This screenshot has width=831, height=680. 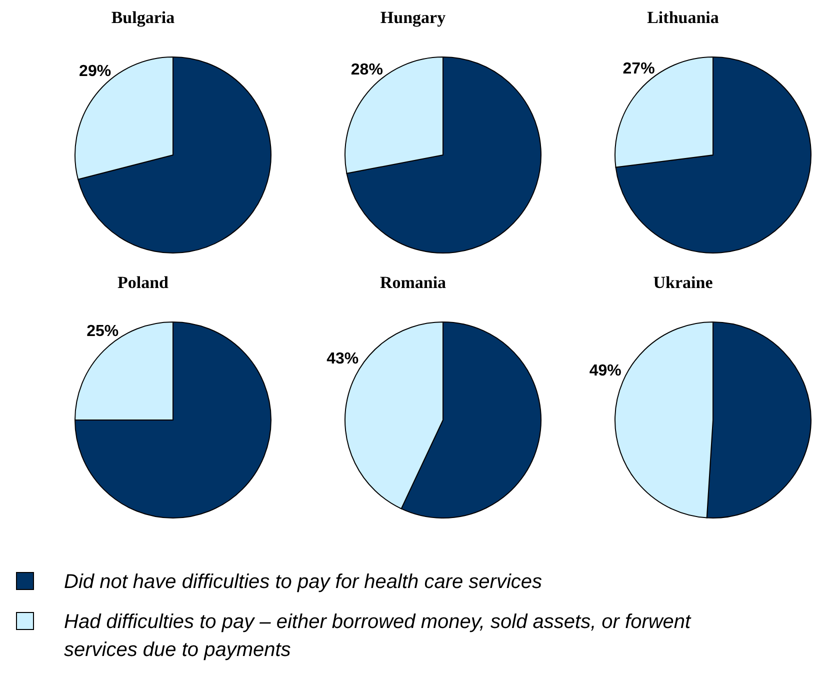 I want to click on data-label: 29%, so click(x=95, y=71).